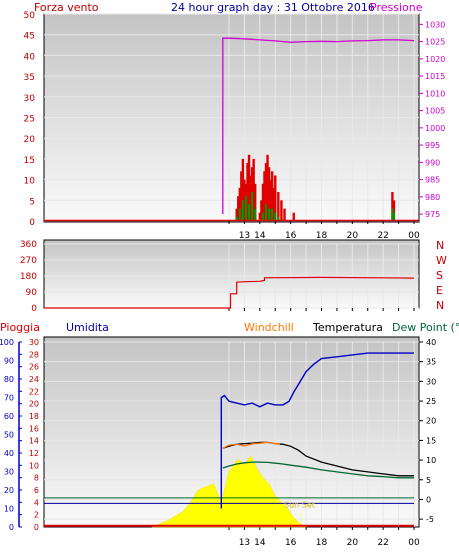 The height and width of the screenshot is (555, 459). What do you see at coordinates (34, 428) in the screenshot?
I see `rain-ylabel: 16` at bounding box center [34, 428].